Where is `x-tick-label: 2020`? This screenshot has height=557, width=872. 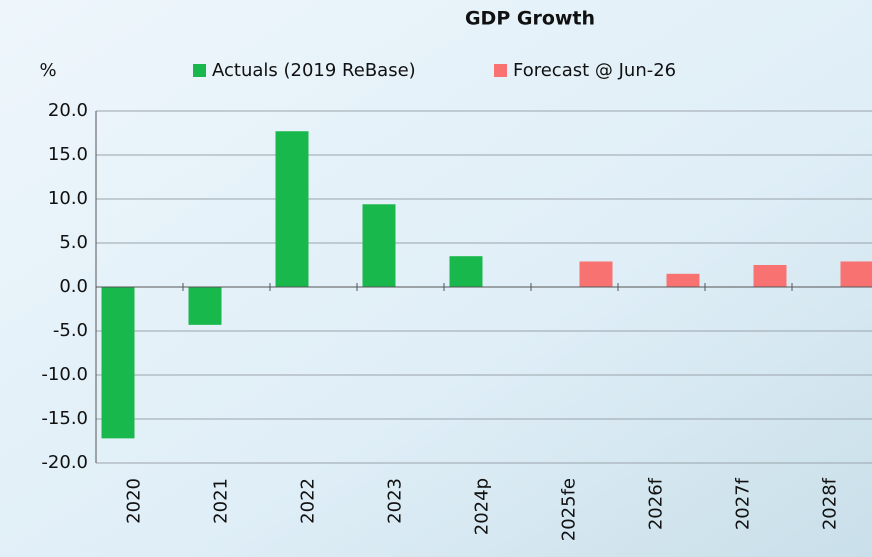
x-tick-label: 2020 is located at coordinates (134, 501).